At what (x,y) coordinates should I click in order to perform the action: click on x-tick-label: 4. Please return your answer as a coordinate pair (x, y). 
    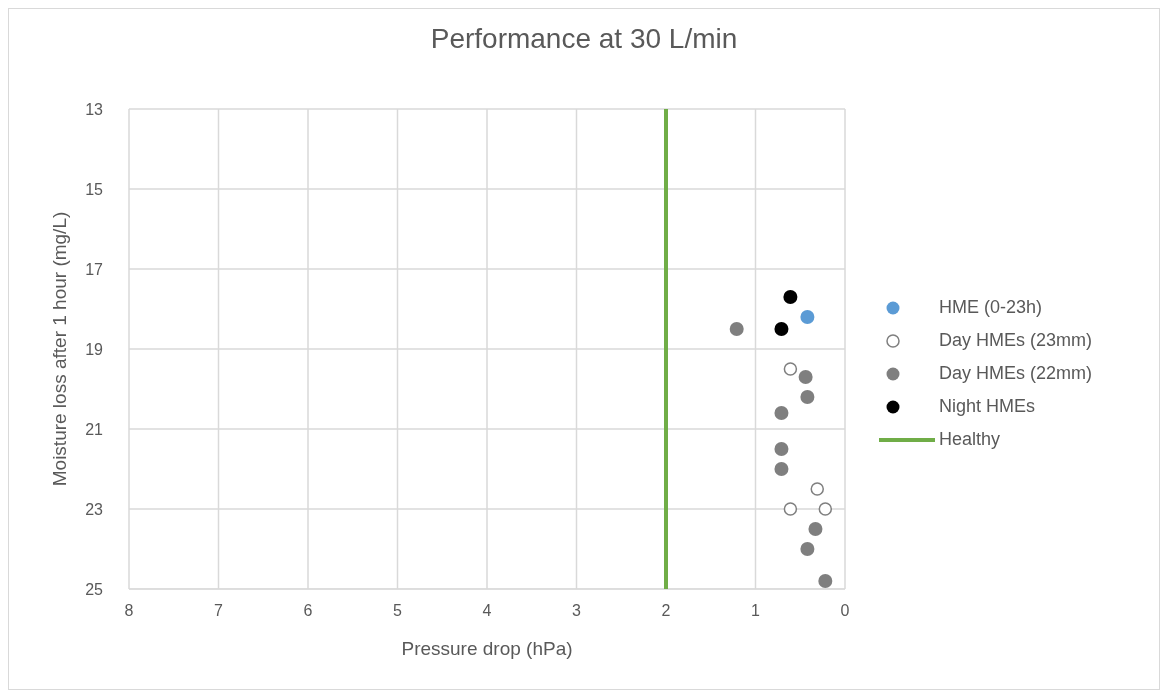
    Looking at the image, I should click on (487, 611).